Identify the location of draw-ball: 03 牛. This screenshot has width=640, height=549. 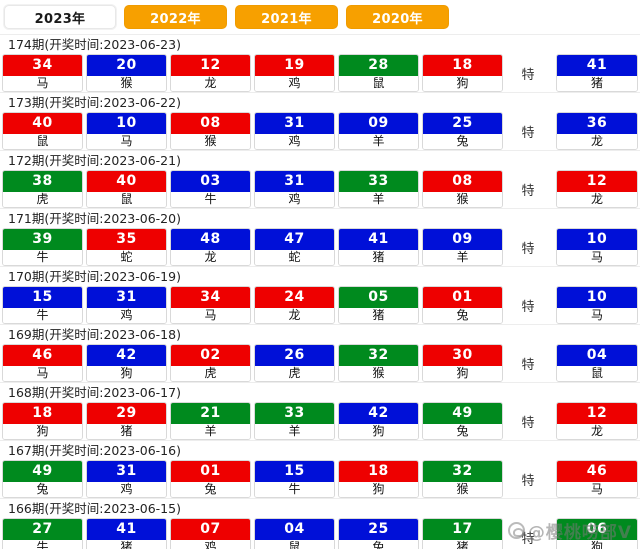
(210, 189).